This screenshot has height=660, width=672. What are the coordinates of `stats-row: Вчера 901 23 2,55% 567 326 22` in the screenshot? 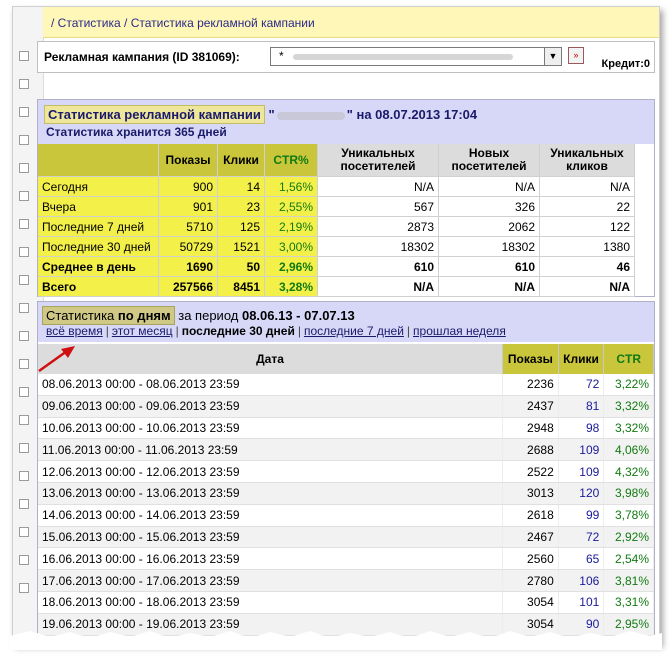 It's located at (336, 206).